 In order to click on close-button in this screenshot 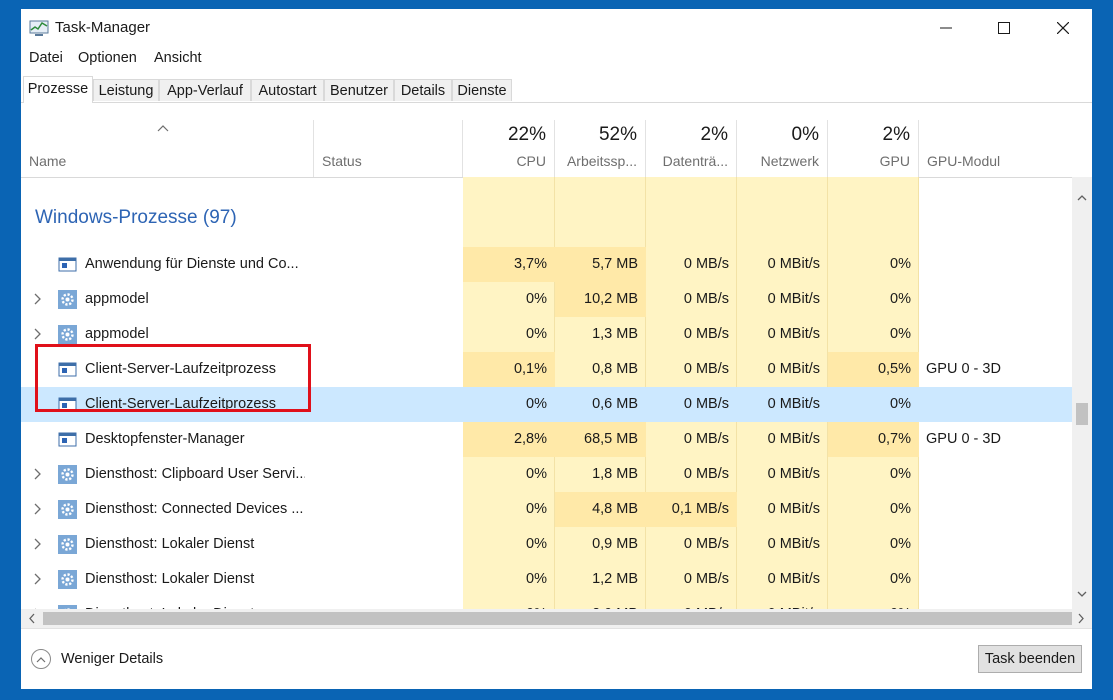, I will do `click(1063, 28)`.